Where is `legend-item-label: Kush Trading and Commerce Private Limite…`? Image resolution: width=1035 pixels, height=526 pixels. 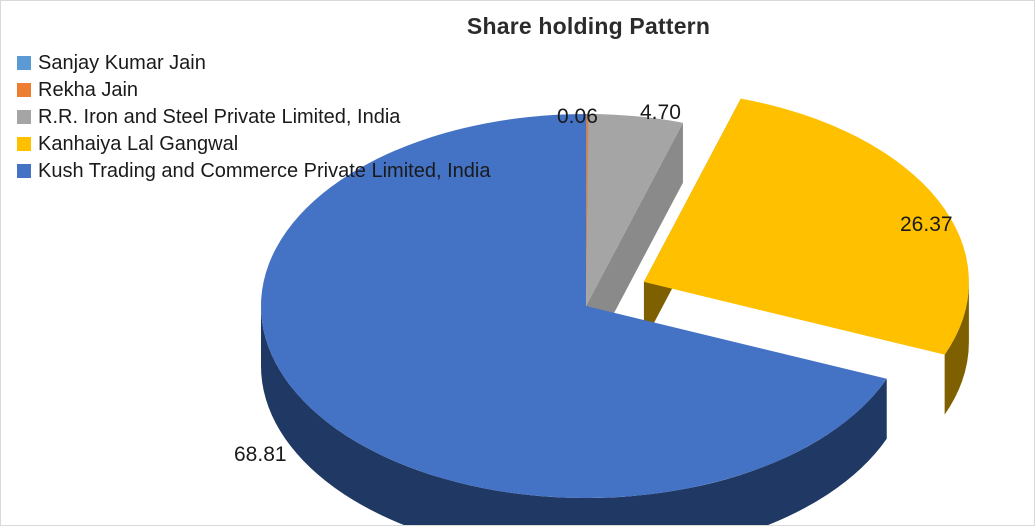
legend-item-label: Kush Trading and Commerce Private Limite… is located at coordinates (264, 170).